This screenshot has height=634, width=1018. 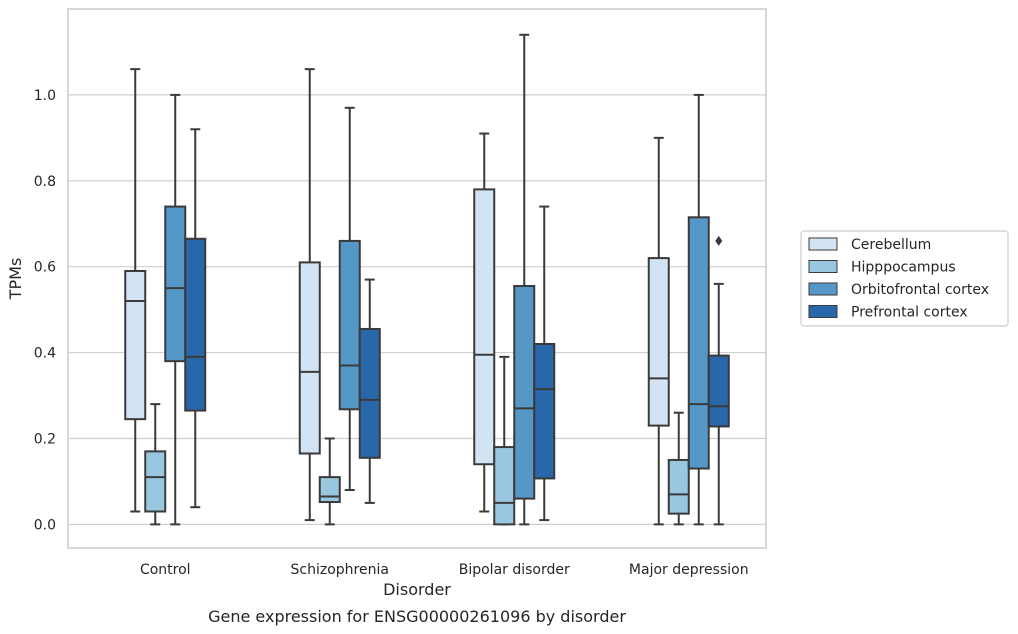 I want to click on y-tick-label: 0.6, so click(x=45, y=268).